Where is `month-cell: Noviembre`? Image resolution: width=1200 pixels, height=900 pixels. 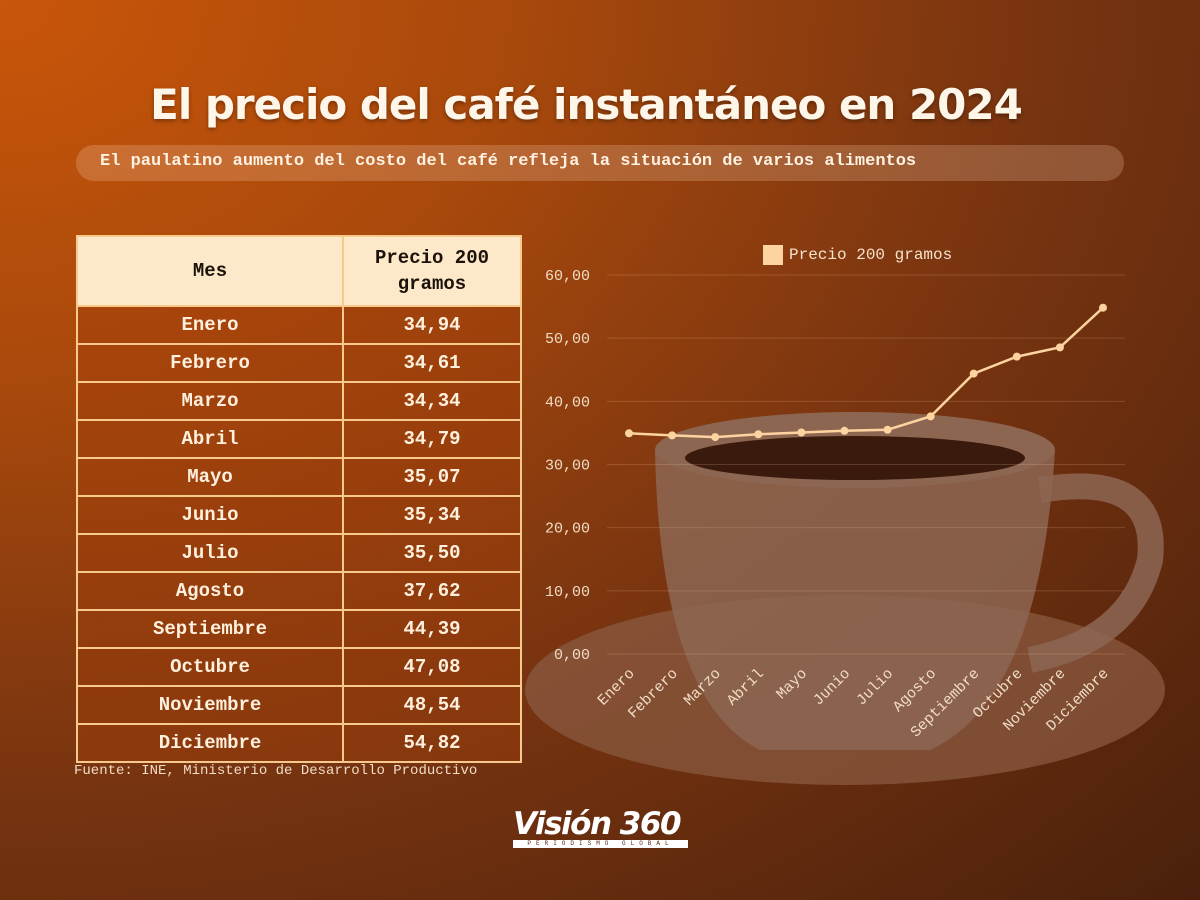 month-cell: Noviembre is located at coordinates (210, 705).